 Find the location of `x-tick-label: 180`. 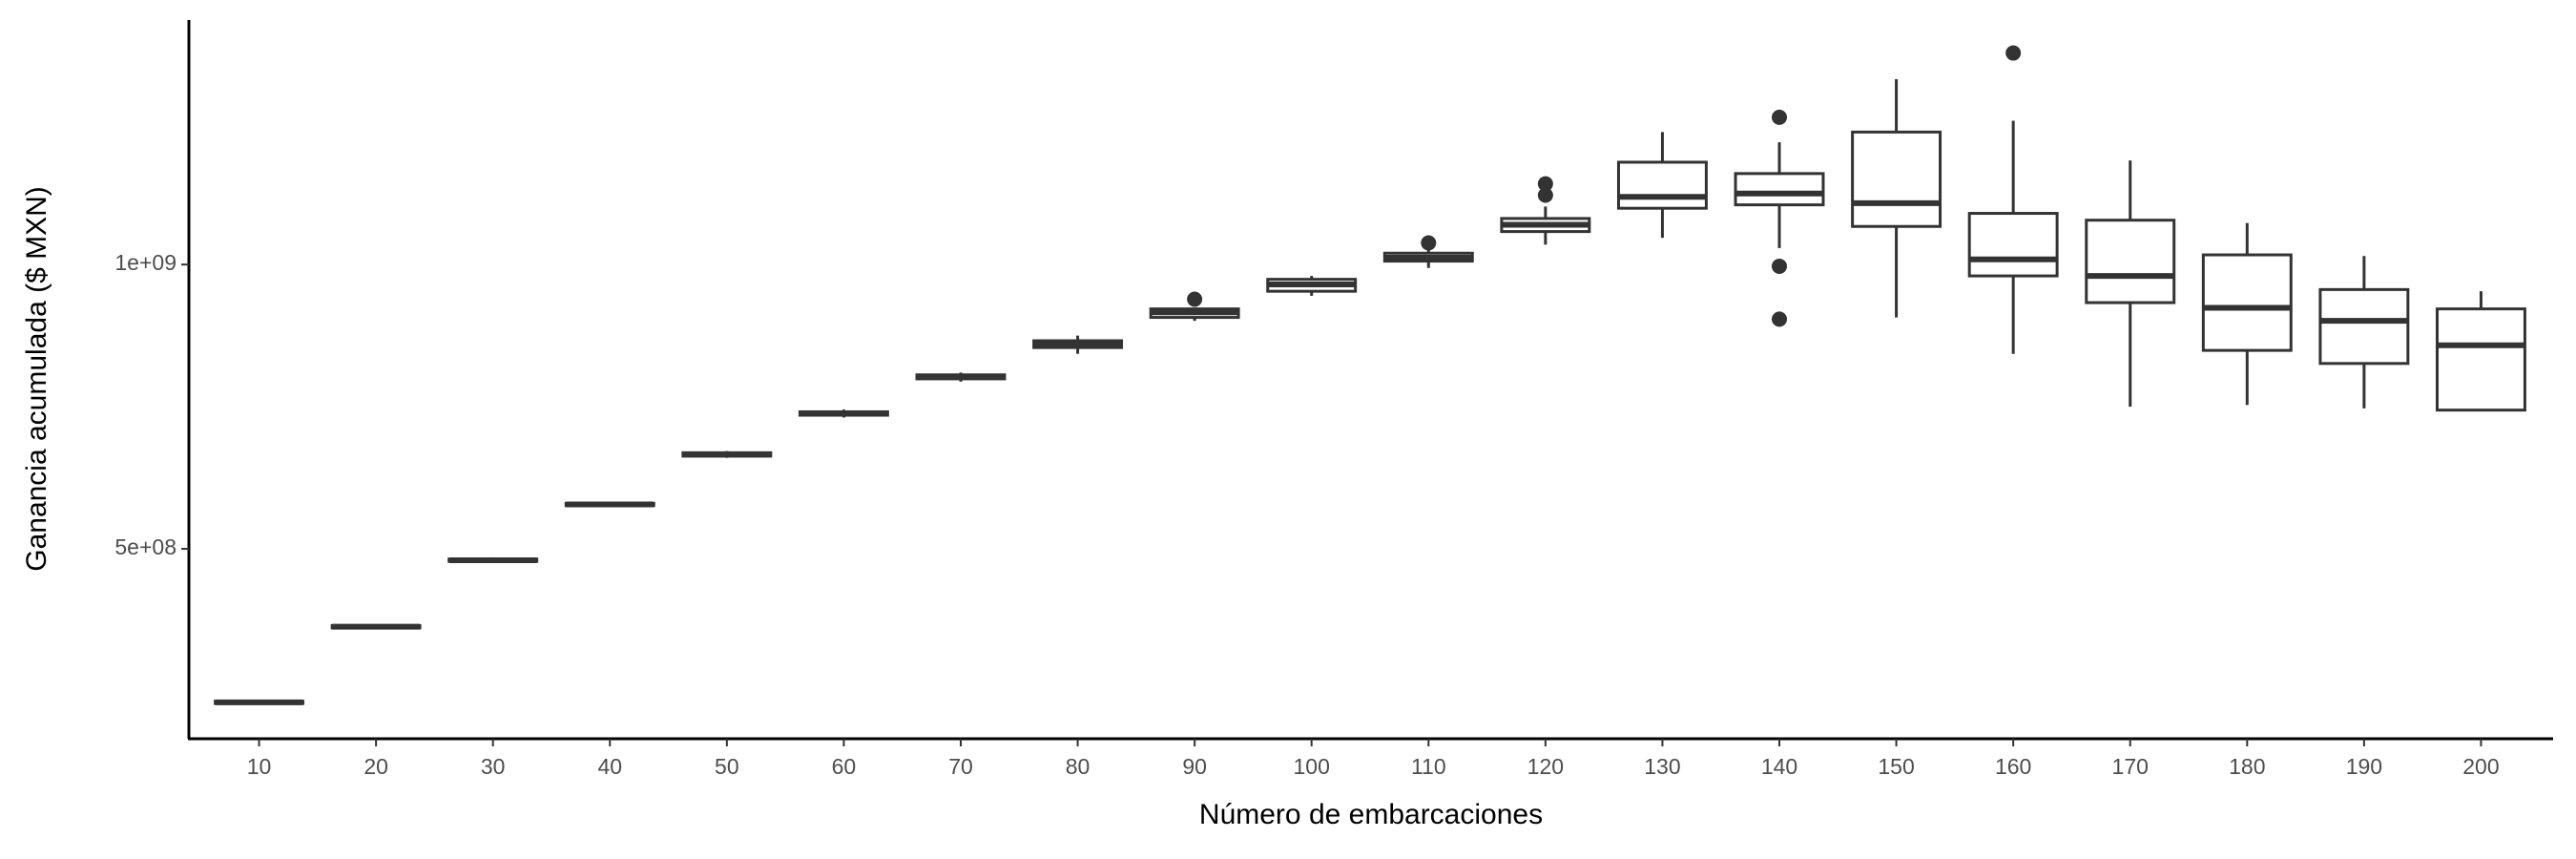

x-tick-label: 180 is located at coordinates (2247, 766).